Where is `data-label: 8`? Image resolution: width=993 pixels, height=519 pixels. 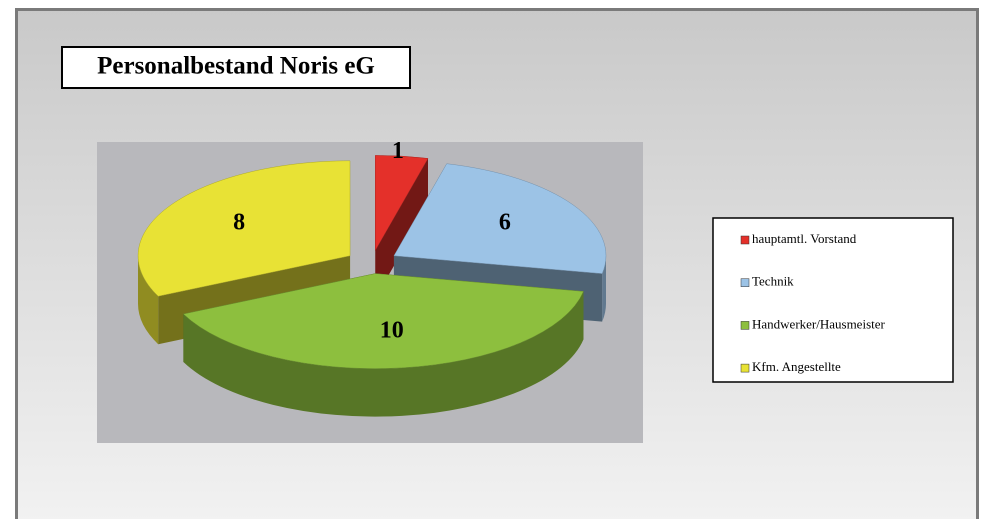
data-label: 8 is located at coordinates (239, 223).